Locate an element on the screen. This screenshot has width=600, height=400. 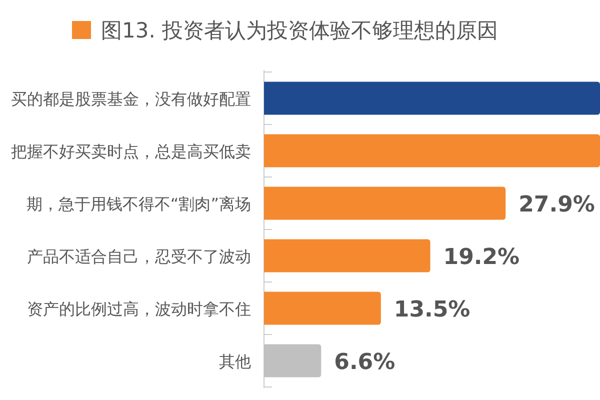
category-label: 期，急于用钱不得不“割肉”离场 is located at coordinates (138, 204).